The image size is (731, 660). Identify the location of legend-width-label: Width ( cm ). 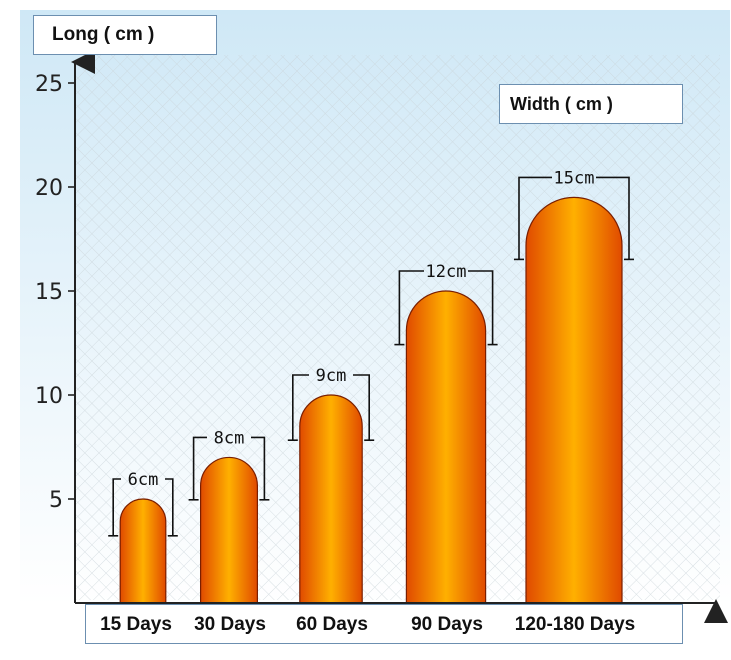
(591, 104).